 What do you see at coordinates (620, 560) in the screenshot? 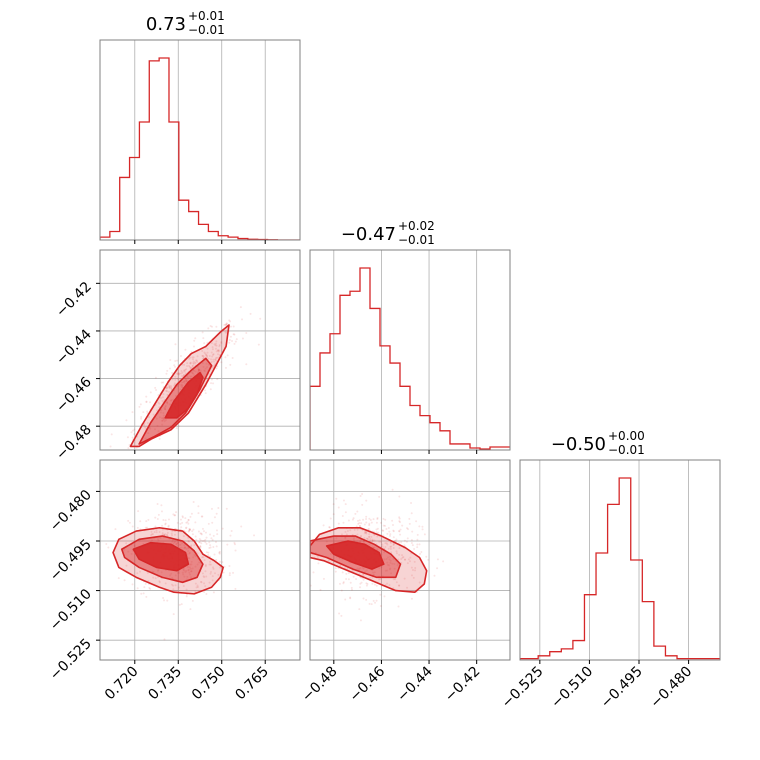
I see `panel-frame` at bounding box center [620, 560].